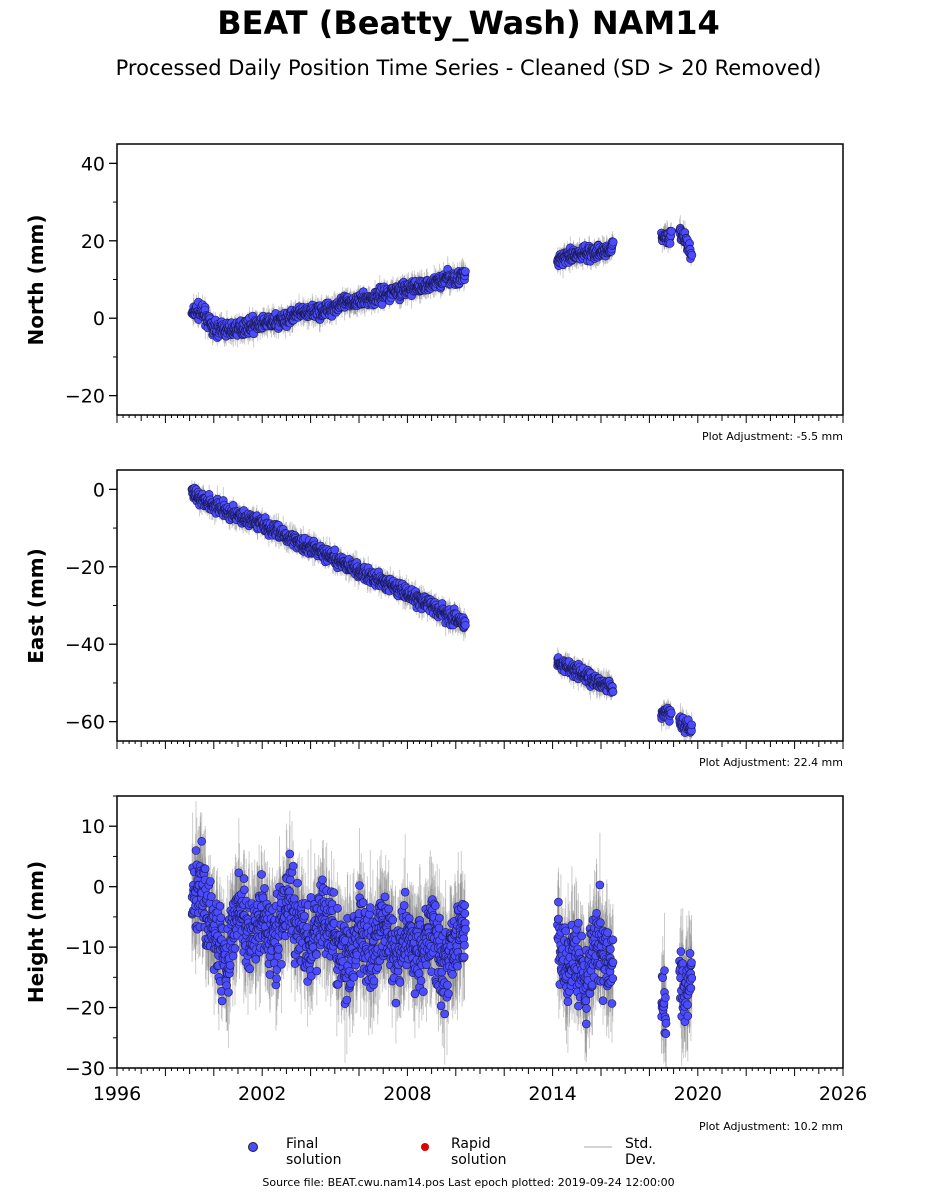 The width and height of the screenshot is (937, 1200). What do you see at coordinates (772, 436) in the screenshot?
I see `north-adjustment-note: Plot Adjustment: -5.5 mm` at bounding box center [772, 436].